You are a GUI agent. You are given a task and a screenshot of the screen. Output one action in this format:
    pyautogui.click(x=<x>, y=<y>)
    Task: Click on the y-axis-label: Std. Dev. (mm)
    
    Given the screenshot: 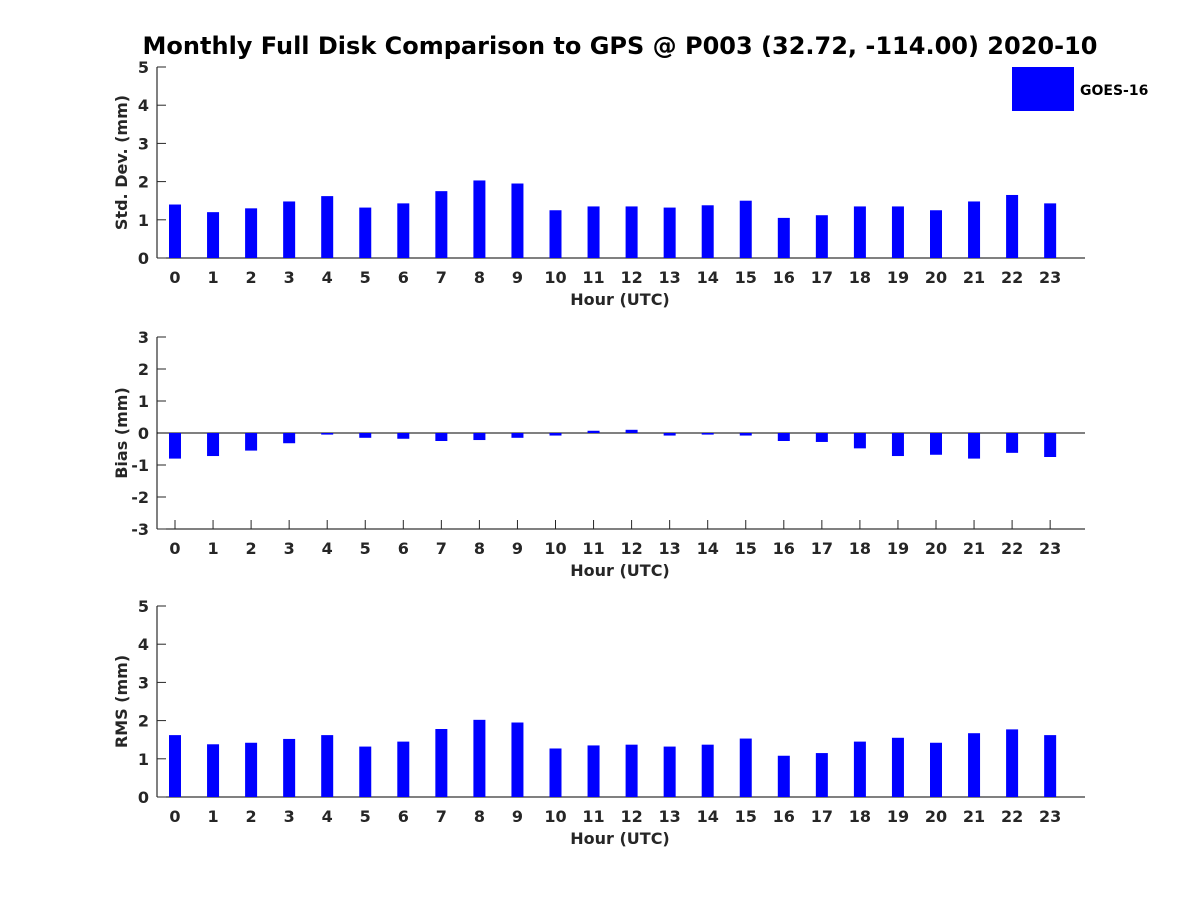 What is the action you would take?
    pyautogui.click(x=121, y=162)
    